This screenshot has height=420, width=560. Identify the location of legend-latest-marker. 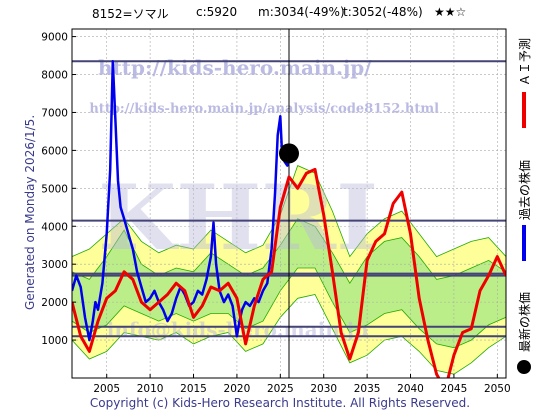
(524, 367).